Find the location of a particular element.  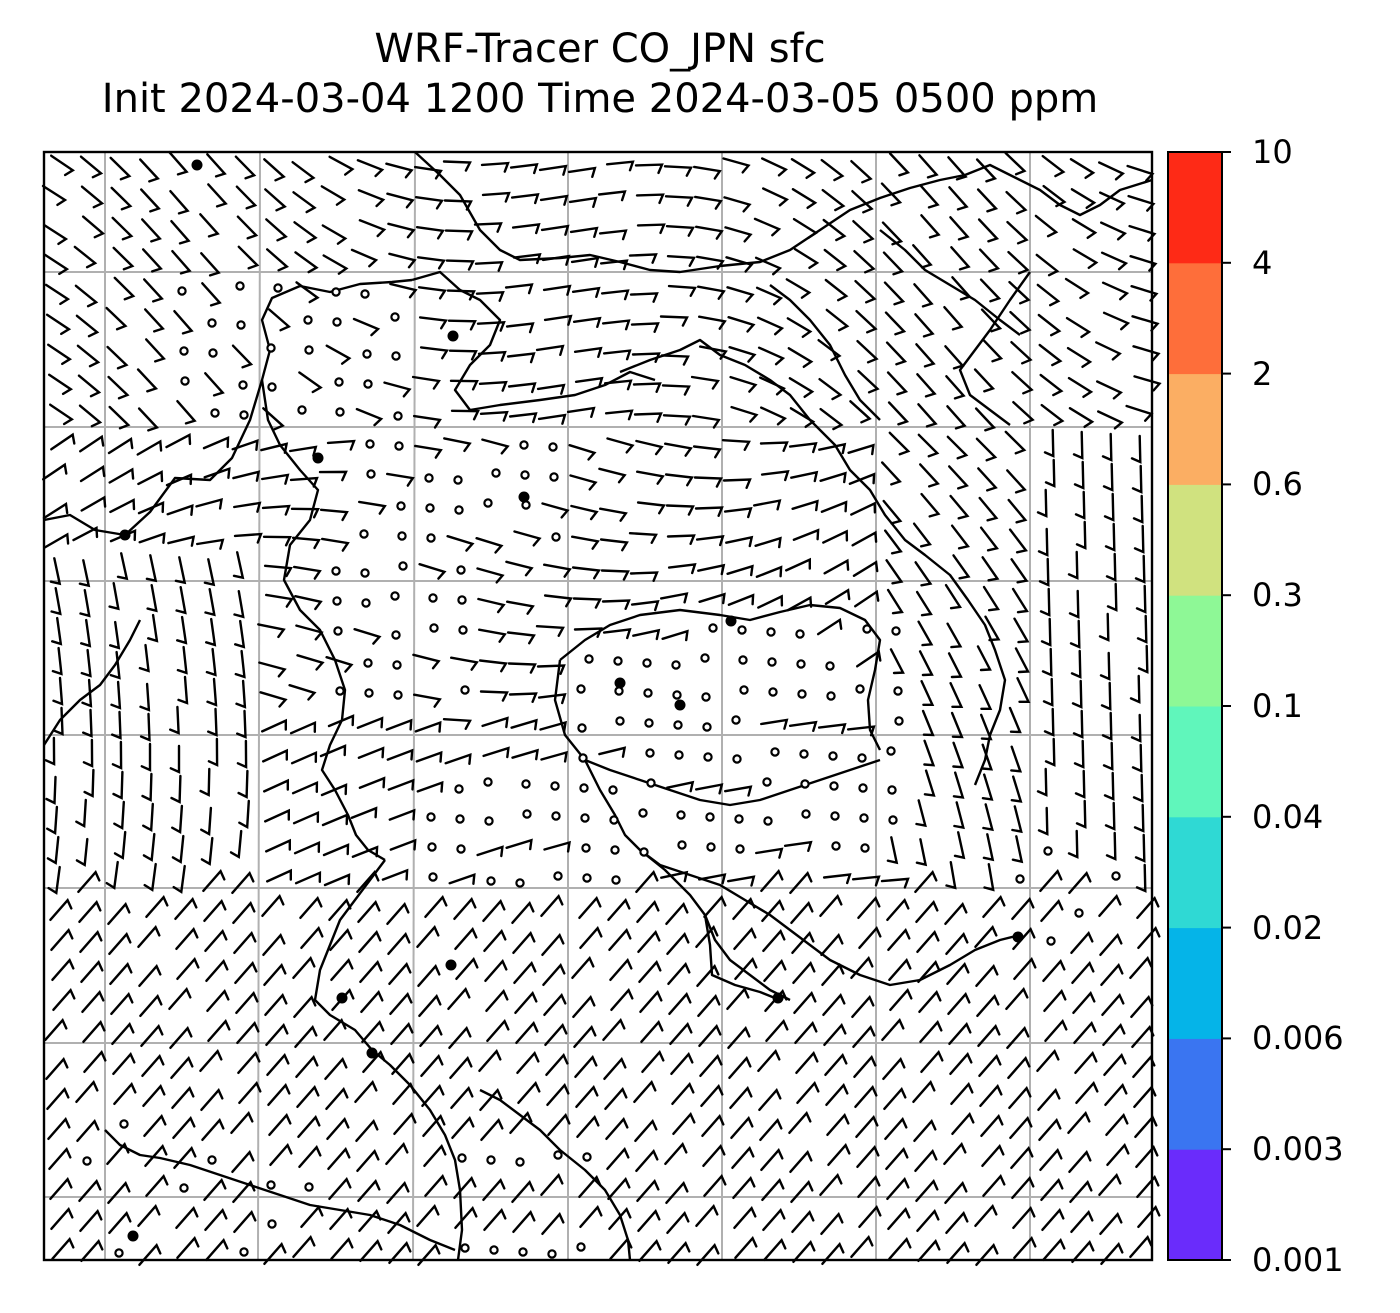

colorbar-bin is located at coordinates (1195, 762).